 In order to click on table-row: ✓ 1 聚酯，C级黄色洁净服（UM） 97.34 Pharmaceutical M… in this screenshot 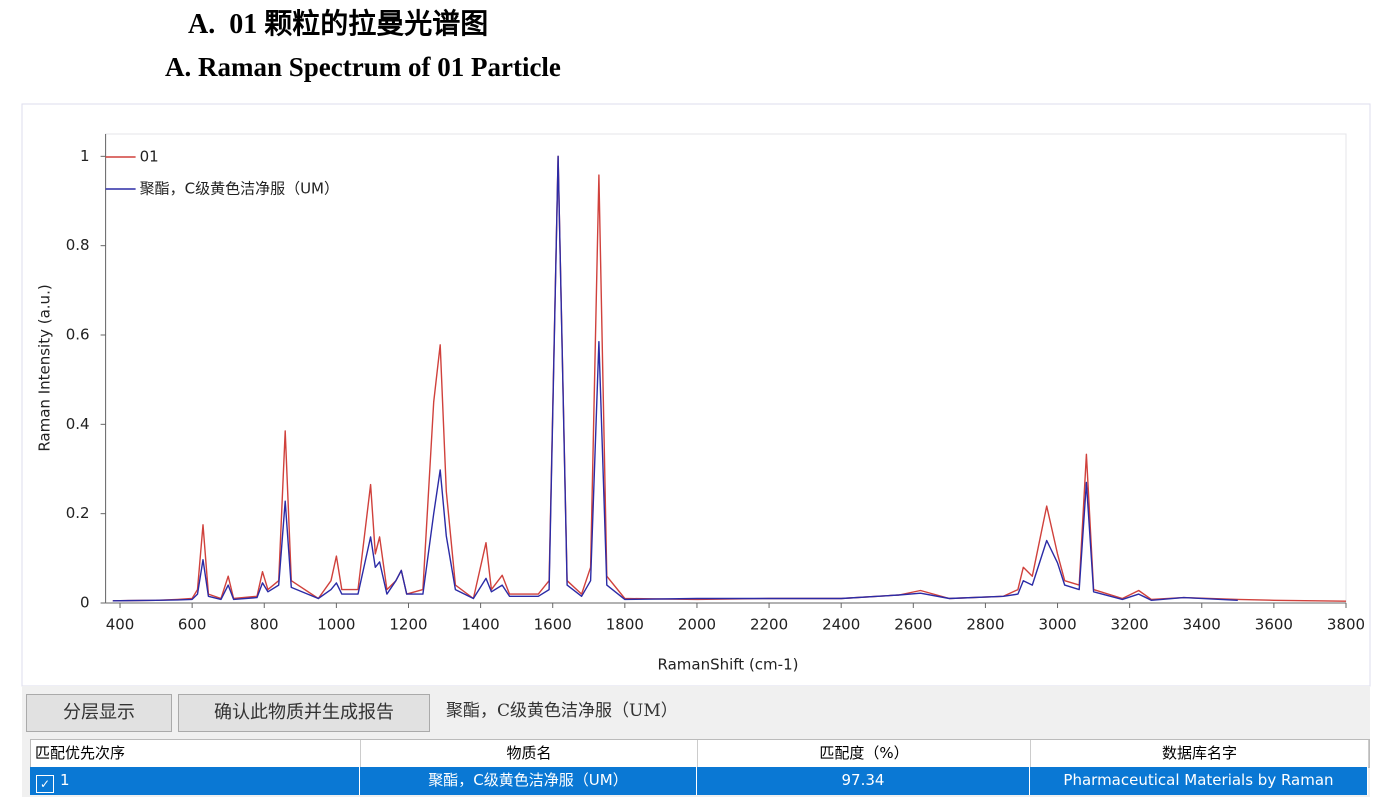, I will do `click(699, 781)`.